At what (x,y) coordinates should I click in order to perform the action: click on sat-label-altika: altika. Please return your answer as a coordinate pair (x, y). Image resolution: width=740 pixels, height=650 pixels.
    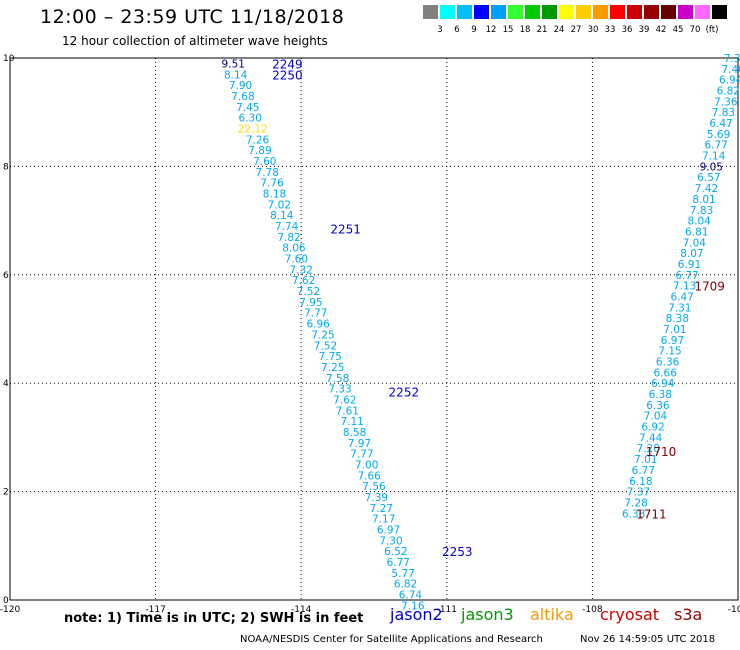
    Looking at the image, I should click on (552, 614).